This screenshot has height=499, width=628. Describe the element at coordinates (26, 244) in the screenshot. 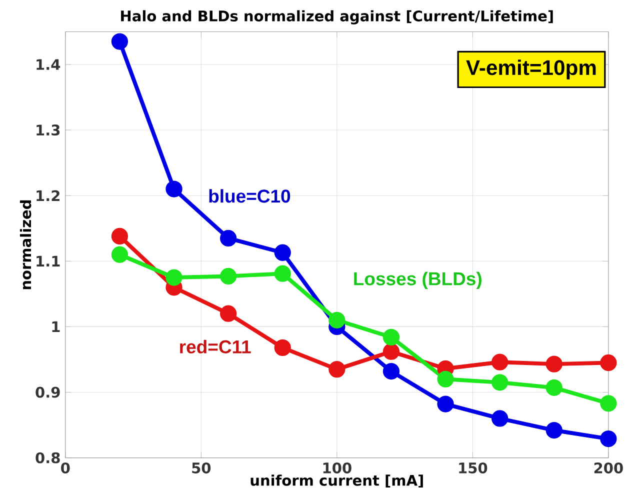

I see `y-axis-title: normalized` at that location.